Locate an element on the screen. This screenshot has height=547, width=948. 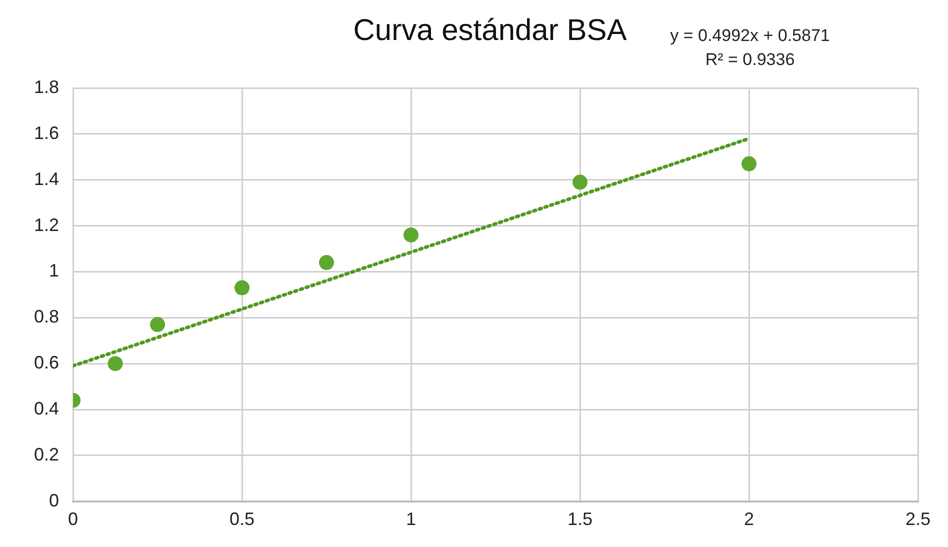
y-tick-label: 1.8 is located at coordinates (47, 86).